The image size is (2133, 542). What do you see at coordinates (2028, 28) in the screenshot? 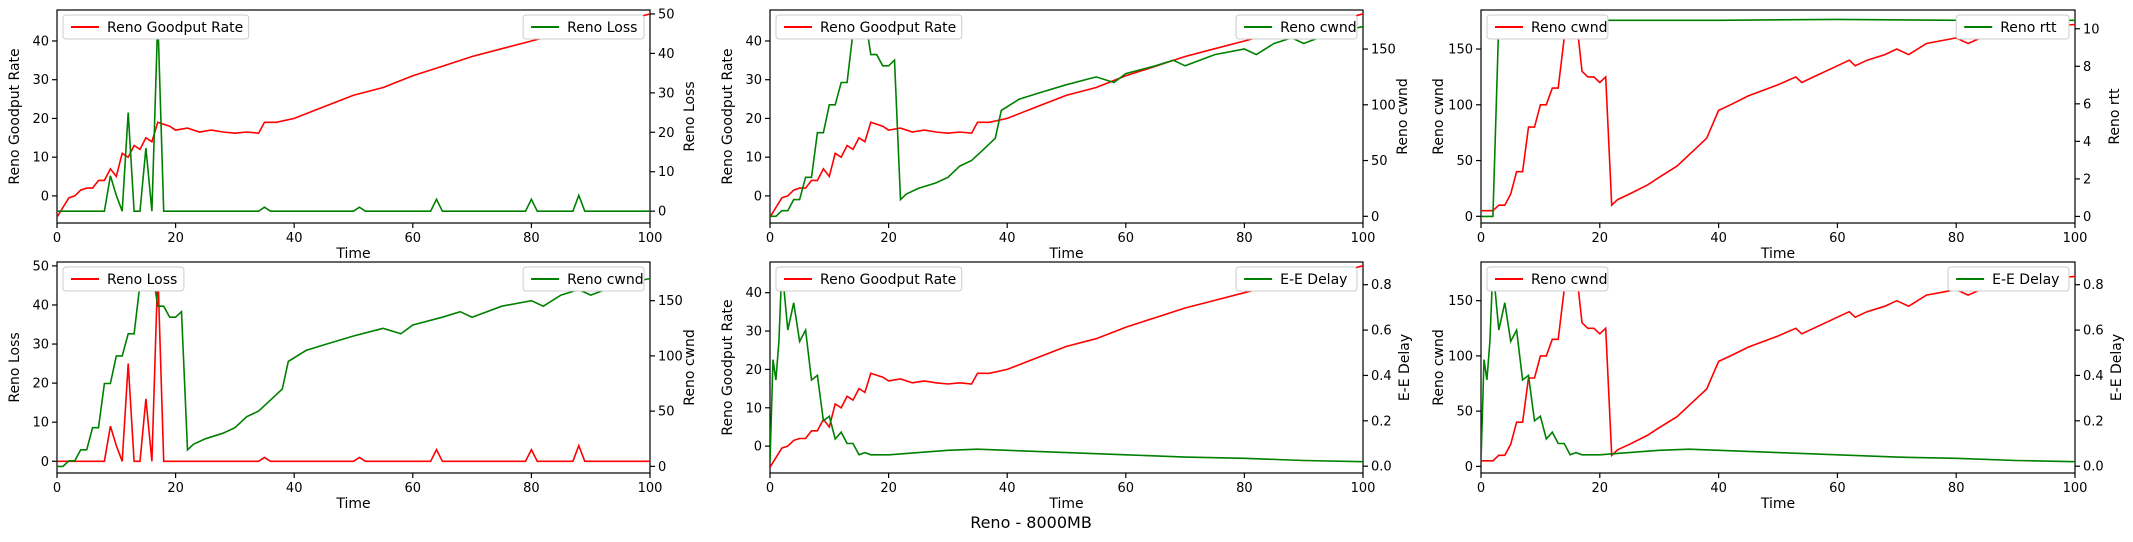
I see `legend-label: Reno rtt` at bounding box center [2028, 28].